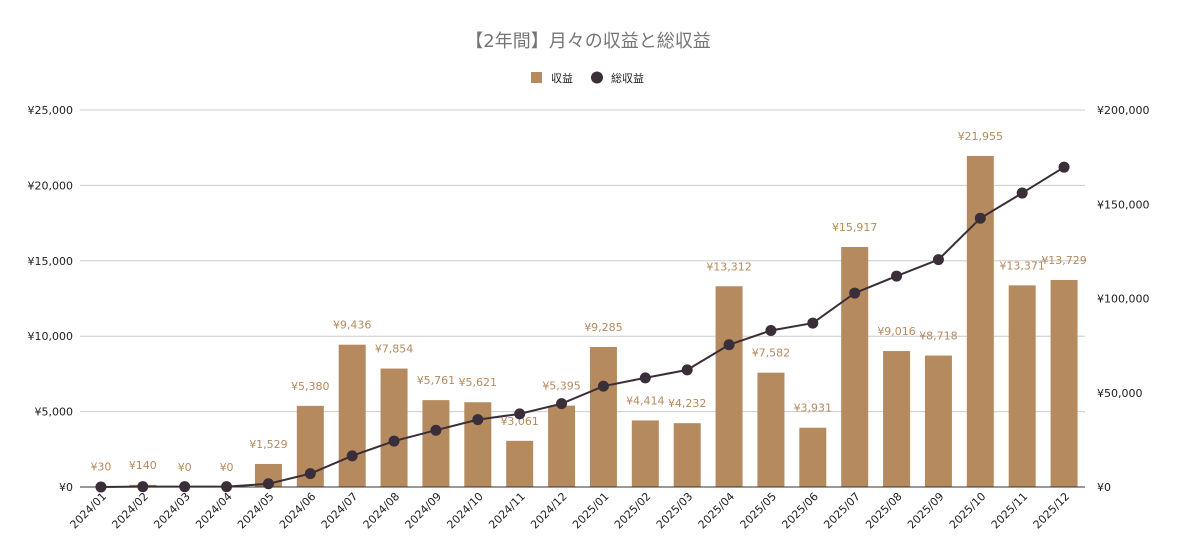 The image size is (1177, 558). I want to click on bar-data-label: ¥4,414, so click(645, 400).